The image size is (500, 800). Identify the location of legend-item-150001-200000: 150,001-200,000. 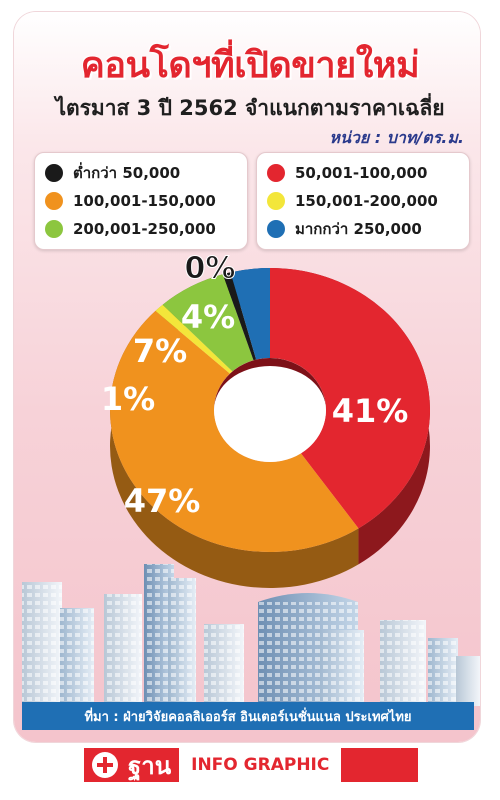
(352, 201).